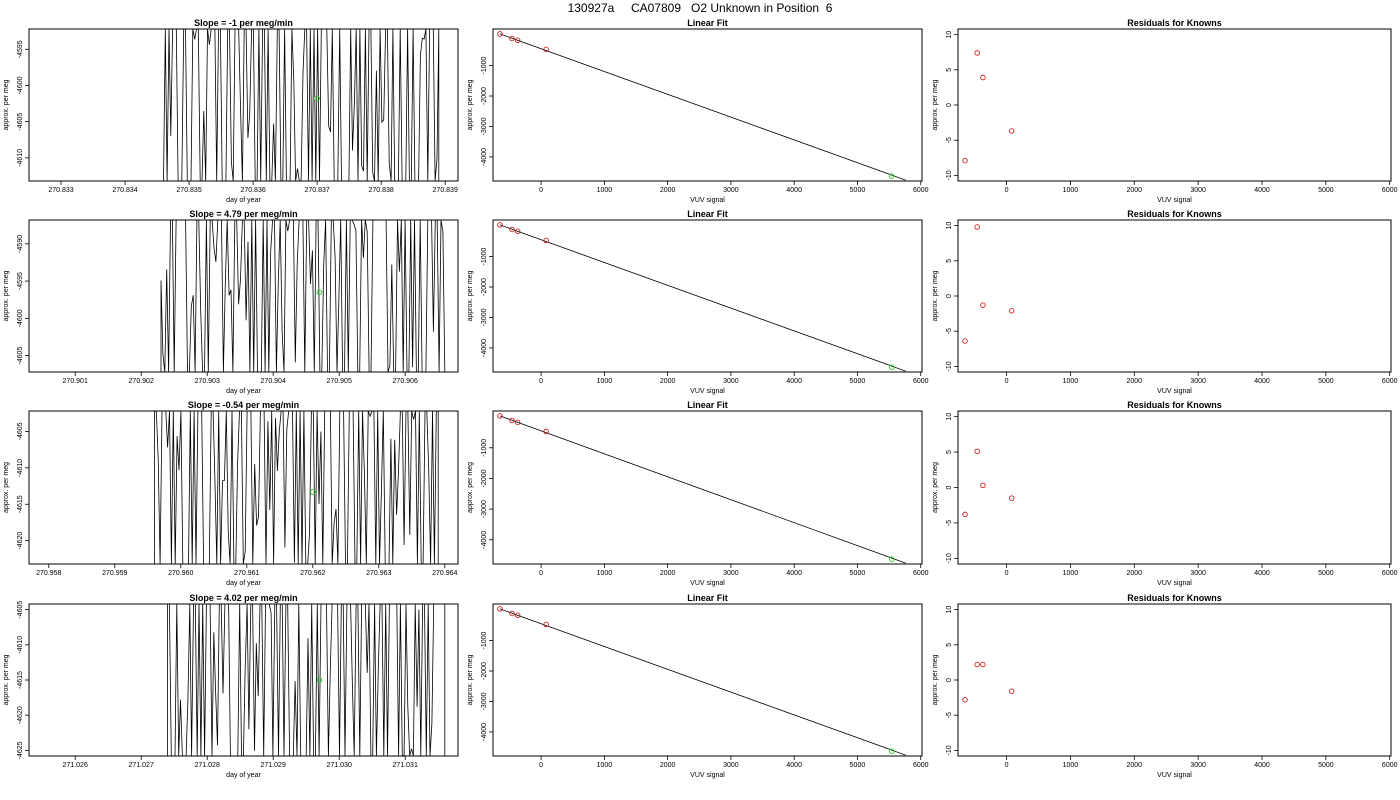 This screenshot has height=800, width=1400. What do you see at coordinates (339, 765) in the screenshot?
I see `x-tick-label: 271.030` at bounding box center [339, 765].